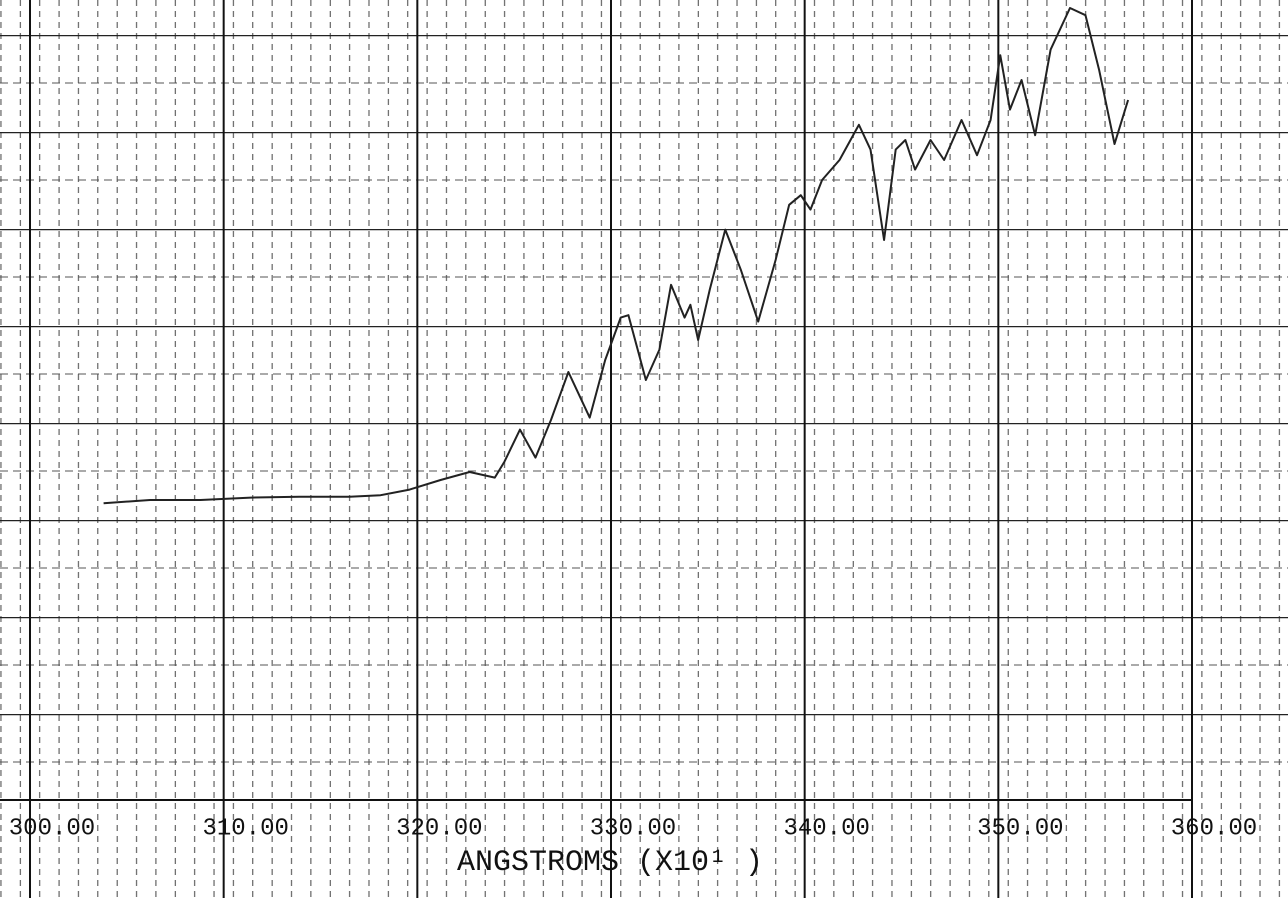  I want to click on x-tick-label: 350.00, so click(1020, 828).